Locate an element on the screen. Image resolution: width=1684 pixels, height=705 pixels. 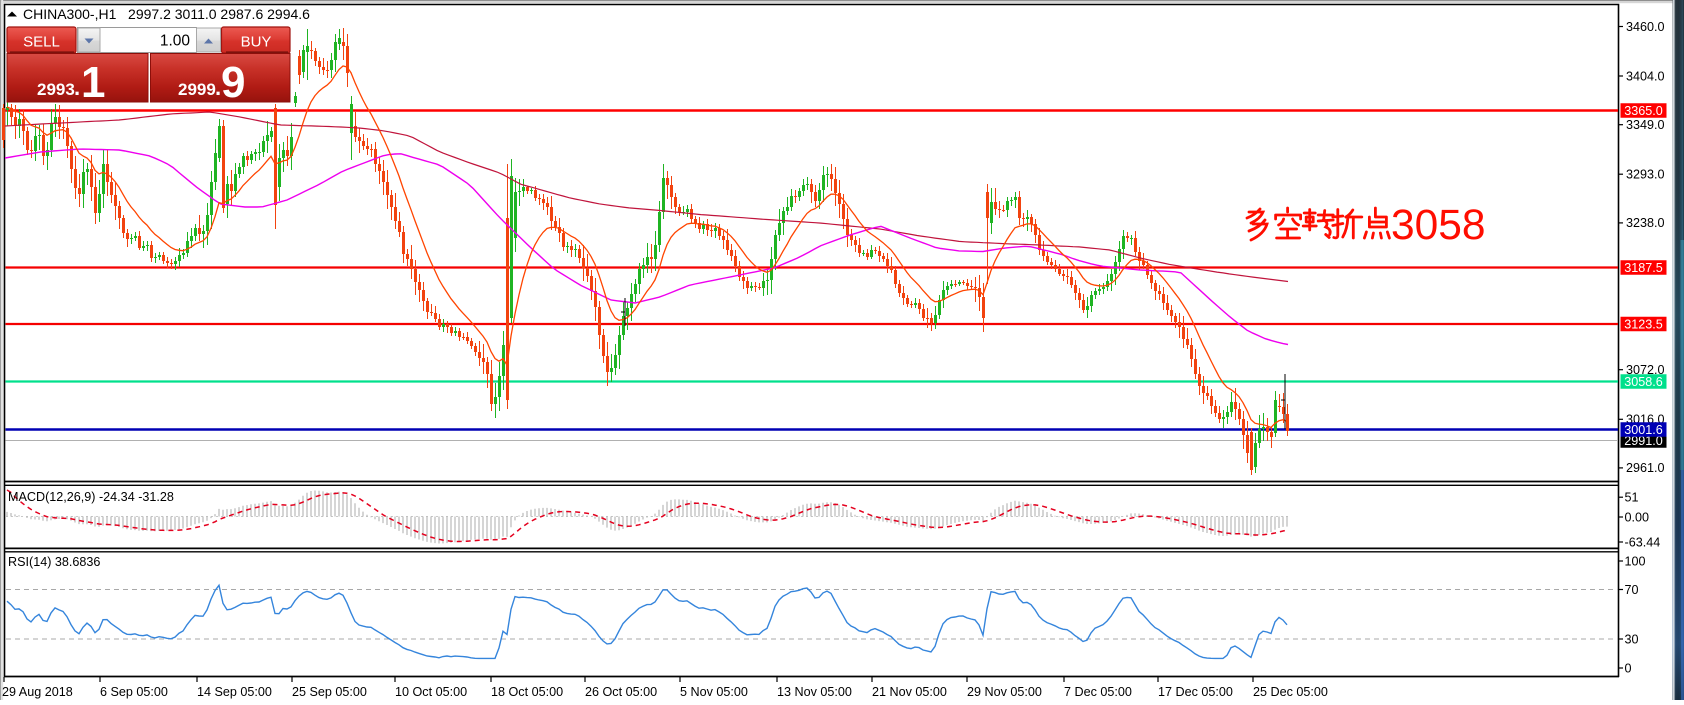
svg-text: 6 Sep 05:00 is located at coordinates (134, 692).